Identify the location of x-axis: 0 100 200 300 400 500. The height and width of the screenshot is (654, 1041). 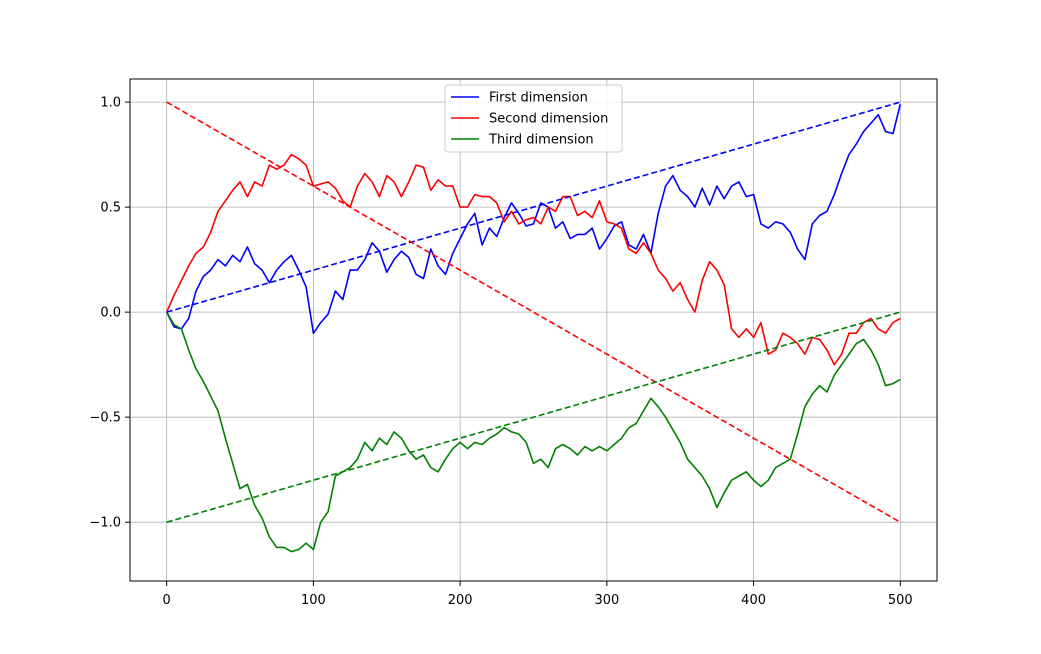
(538, 594).